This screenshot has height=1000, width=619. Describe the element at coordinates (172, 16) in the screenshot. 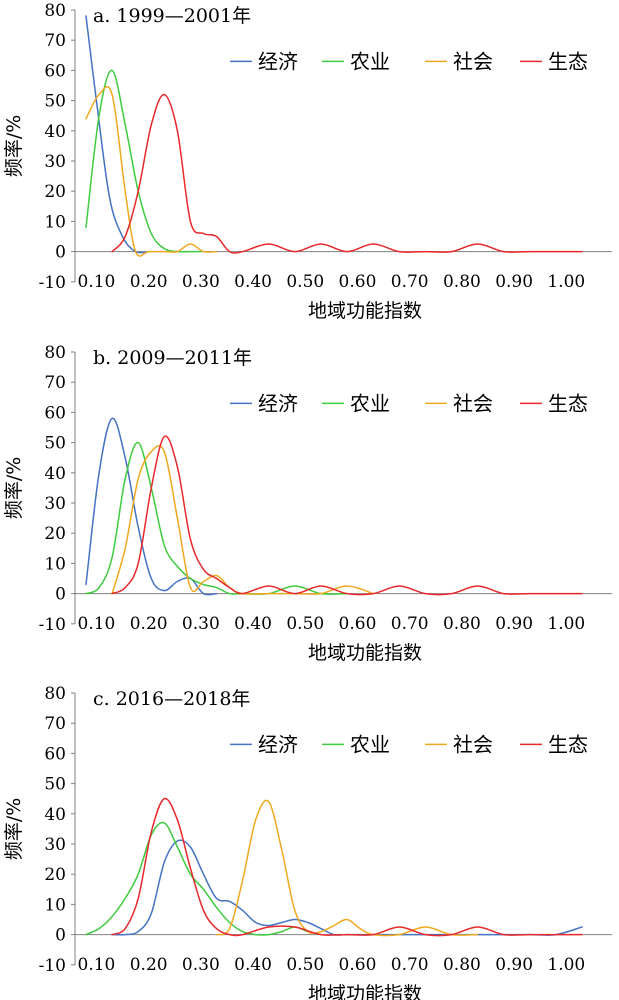

I see `chart-title: a. 1999—2001年` at that location.